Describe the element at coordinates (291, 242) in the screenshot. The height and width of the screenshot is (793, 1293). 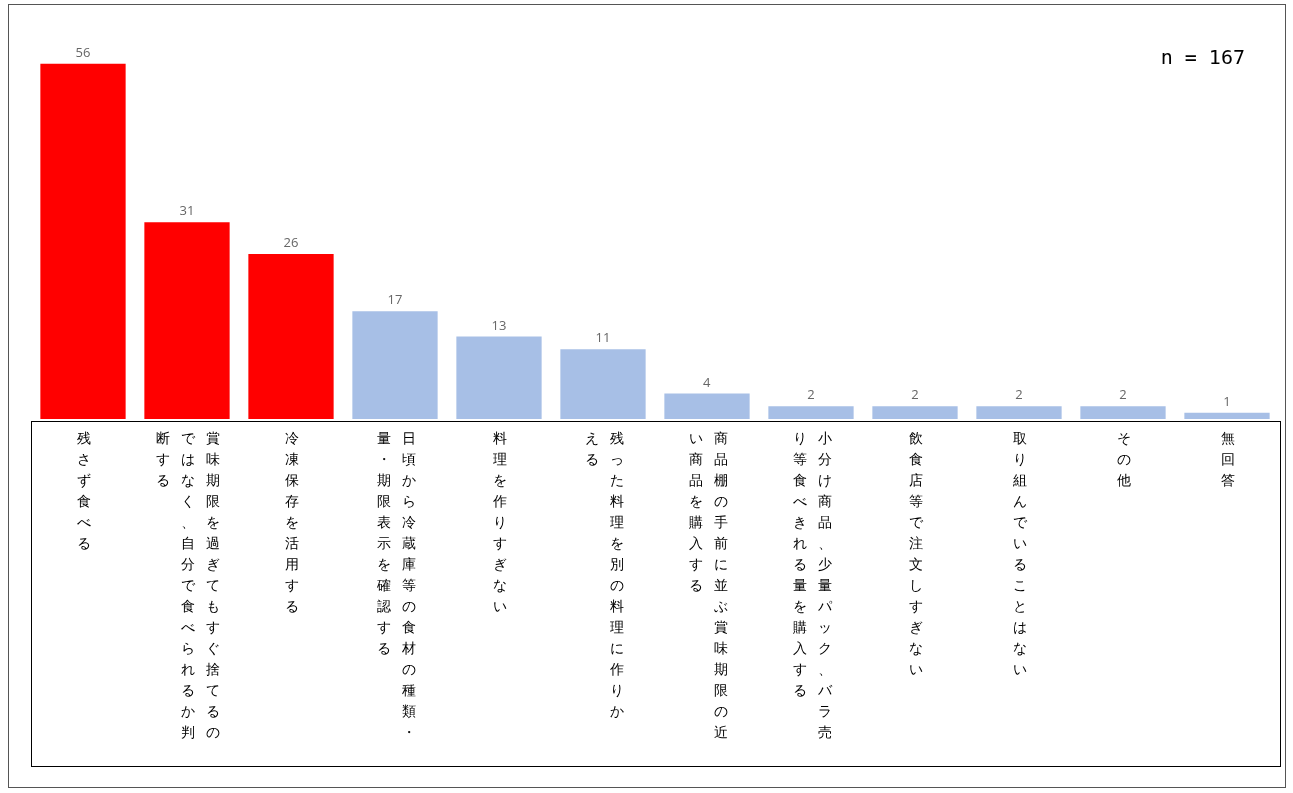
I see `data-label: 26` at that location.